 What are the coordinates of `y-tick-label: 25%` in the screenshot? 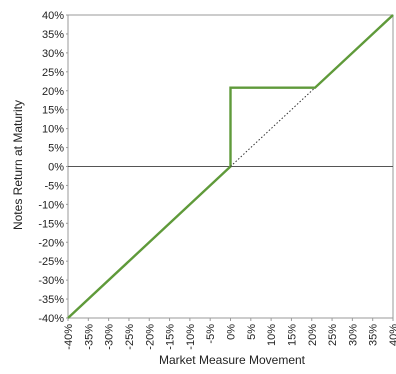 It's located at (53, 73).